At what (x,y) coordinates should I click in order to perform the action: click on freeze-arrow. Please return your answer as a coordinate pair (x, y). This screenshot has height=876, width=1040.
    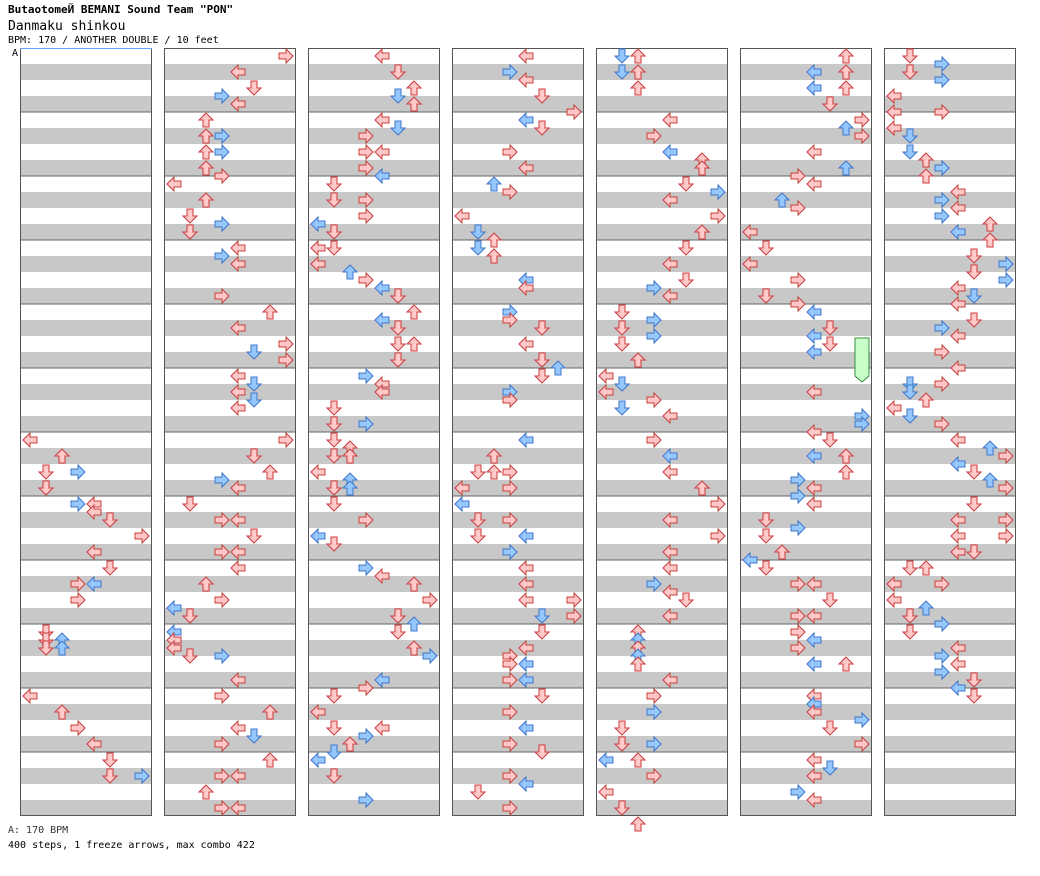
    Looking at the image, I should click on (862, 360).